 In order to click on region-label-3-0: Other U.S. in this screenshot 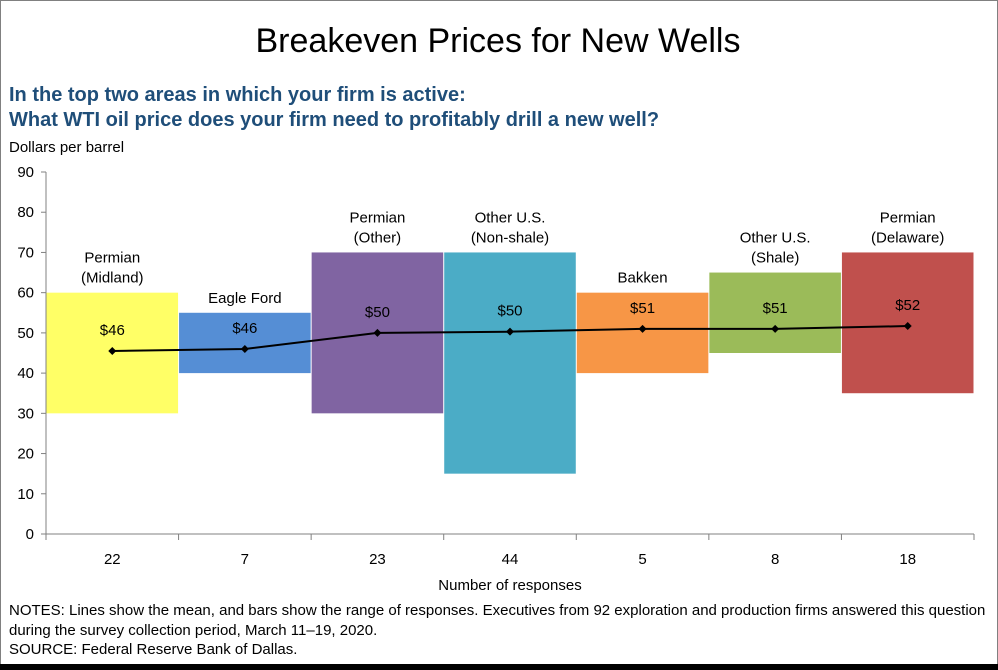, I will do `click(510, 217)`.